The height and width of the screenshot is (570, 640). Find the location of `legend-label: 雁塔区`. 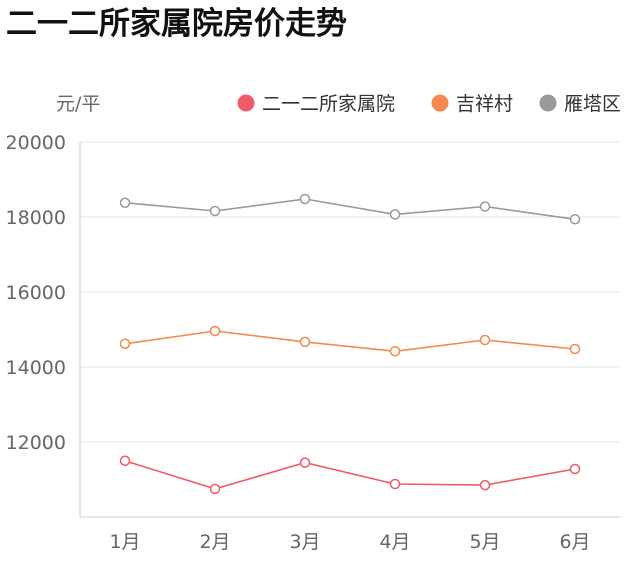

legend-label: 雁塔区 is located at coordinates (592, 104).